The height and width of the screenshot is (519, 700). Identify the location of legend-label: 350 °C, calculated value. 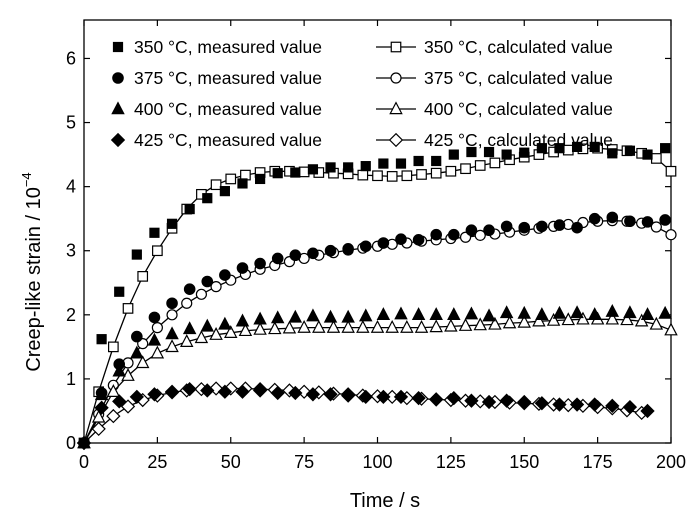
(518, 47).